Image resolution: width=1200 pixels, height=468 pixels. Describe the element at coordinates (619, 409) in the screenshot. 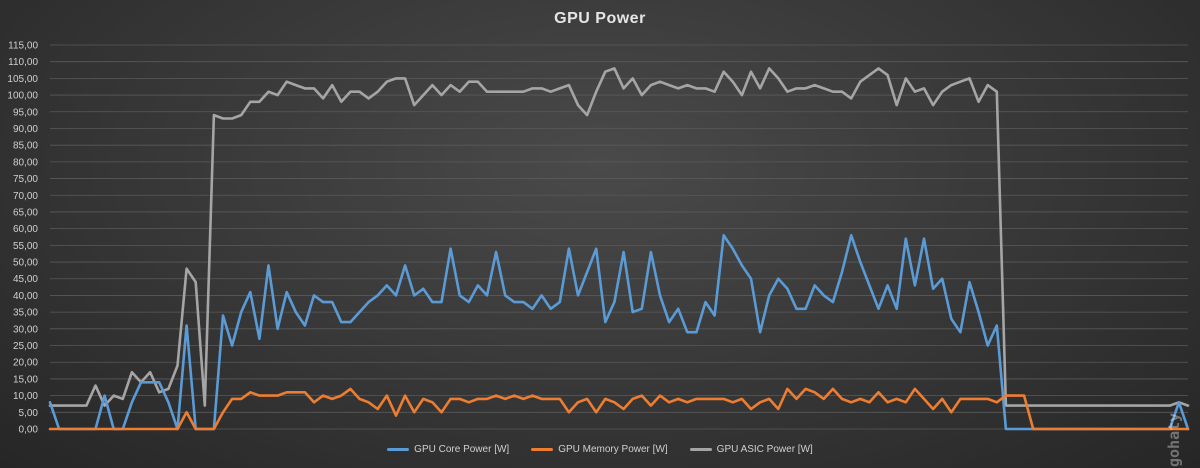

I see `series-line-memory` at that location.